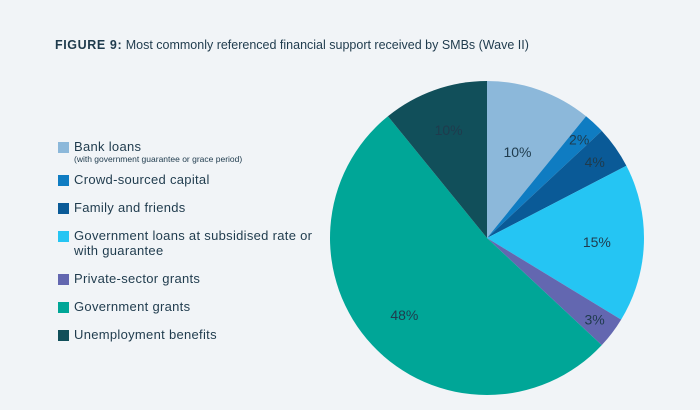 The width and height of the screenshot is (700, 410). I want to click on data-label-government-loans: 15%, so click(597, 242).